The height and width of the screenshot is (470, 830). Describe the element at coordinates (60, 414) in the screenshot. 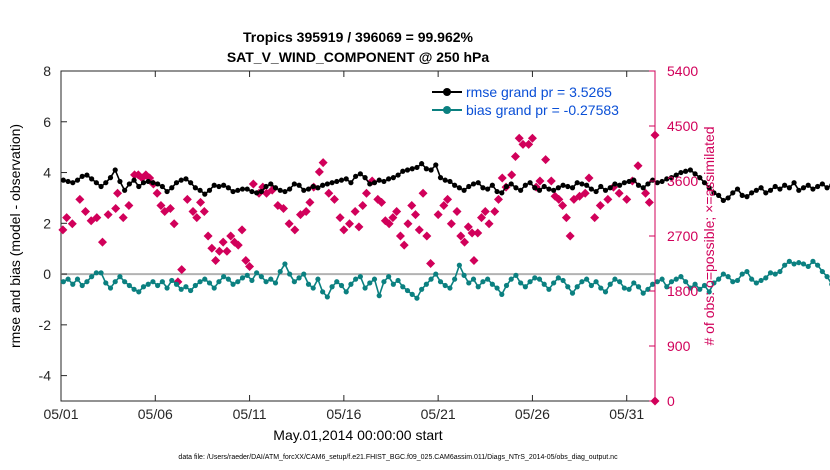

I see `x-tick-label: 05/01` at that location.